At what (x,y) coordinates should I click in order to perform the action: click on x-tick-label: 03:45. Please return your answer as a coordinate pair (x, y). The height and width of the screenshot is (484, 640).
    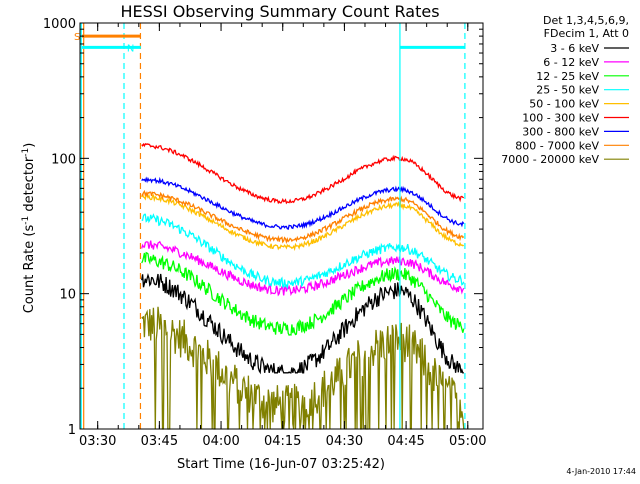
    Looking at the image, I should click on (159, 441).